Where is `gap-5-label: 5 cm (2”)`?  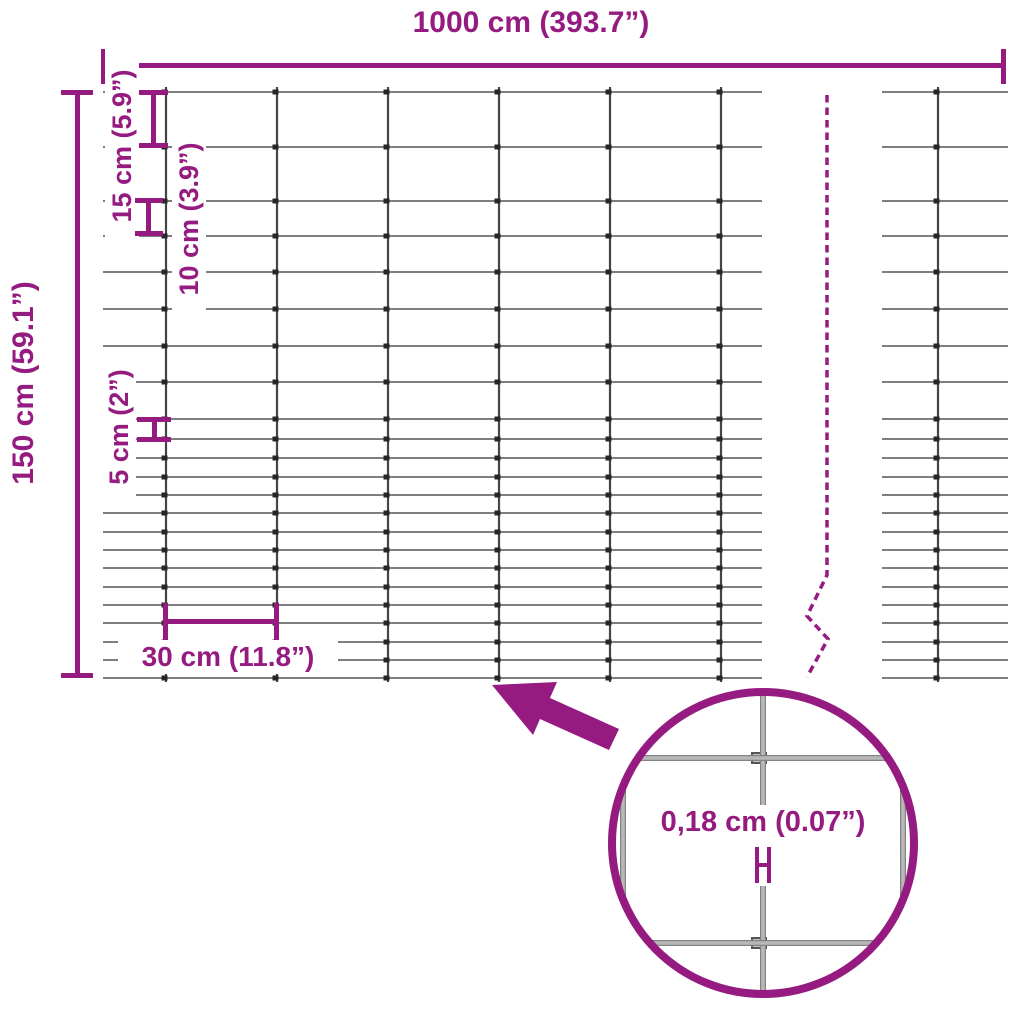 gap-5-label: 5 cm (2”) is located at coordinates (119, 427).